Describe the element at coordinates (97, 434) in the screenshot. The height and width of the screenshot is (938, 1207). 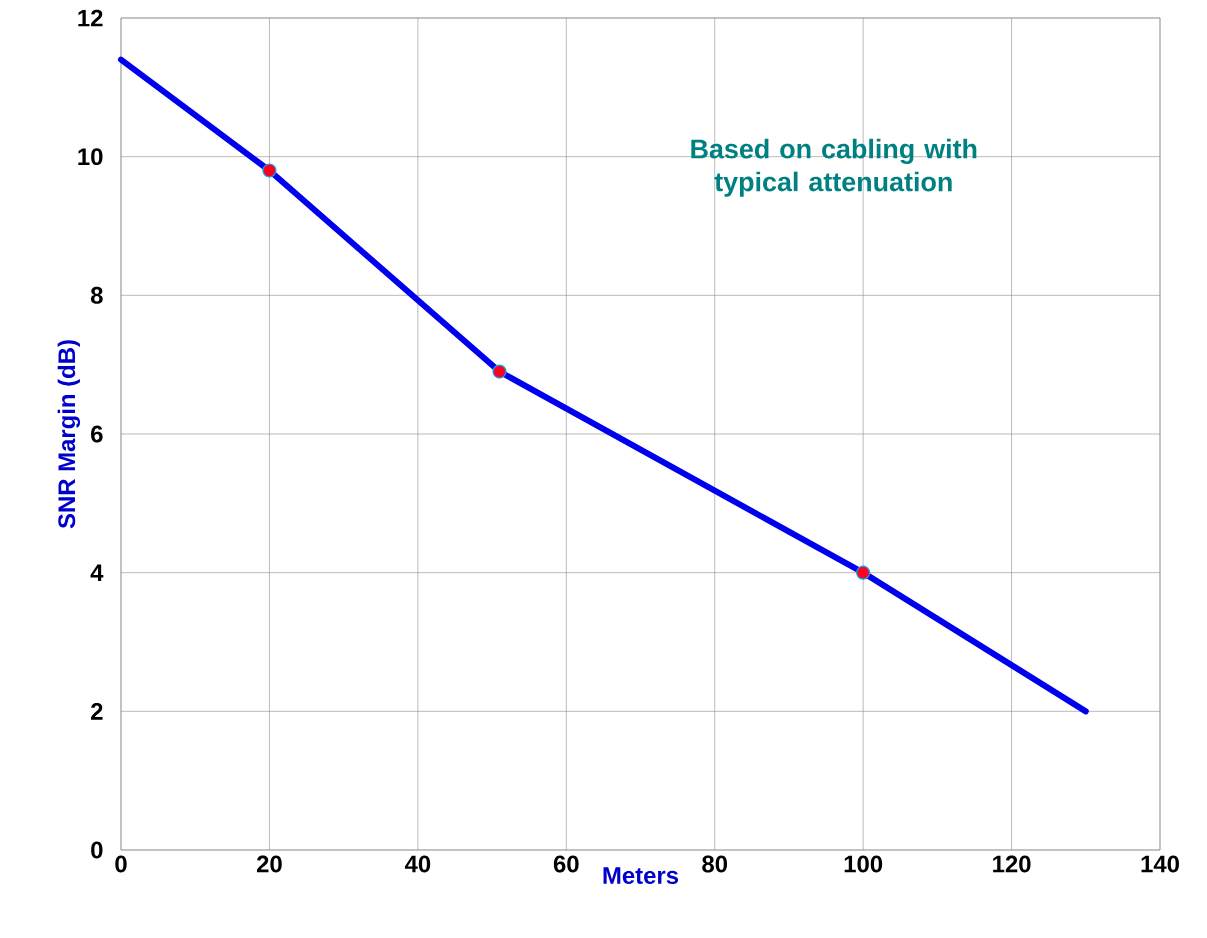
I see `y-tick-label: 6` at that location.